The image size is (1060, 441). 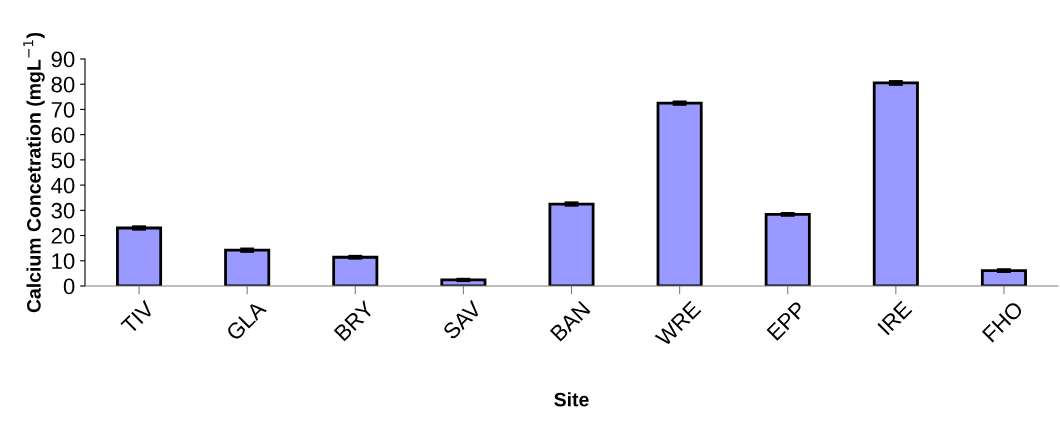 I want to click on x-tick-label: GLA, so click(x=246, y=320).